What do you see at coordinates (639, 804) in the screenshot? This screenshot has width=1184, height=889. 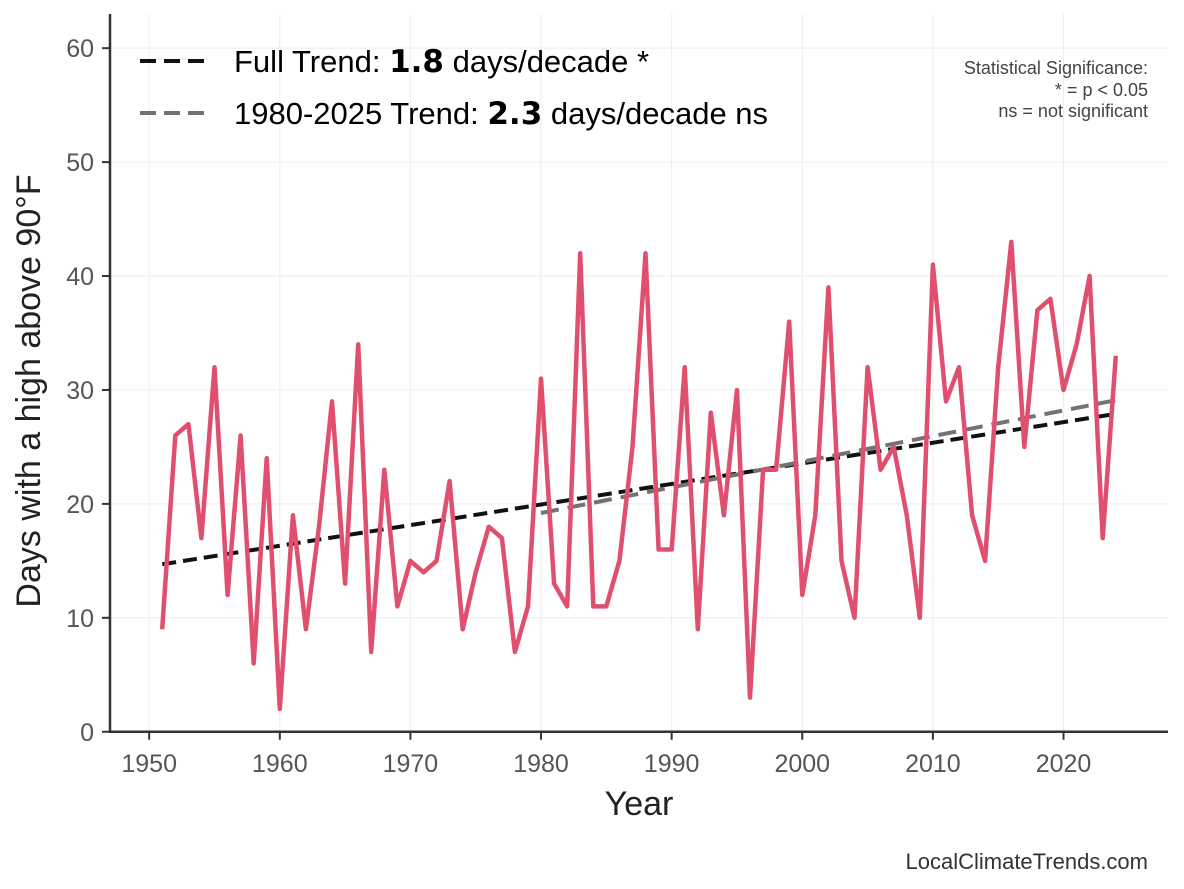 I see `x-axis-title: Year` at bounding box center [639, 804].